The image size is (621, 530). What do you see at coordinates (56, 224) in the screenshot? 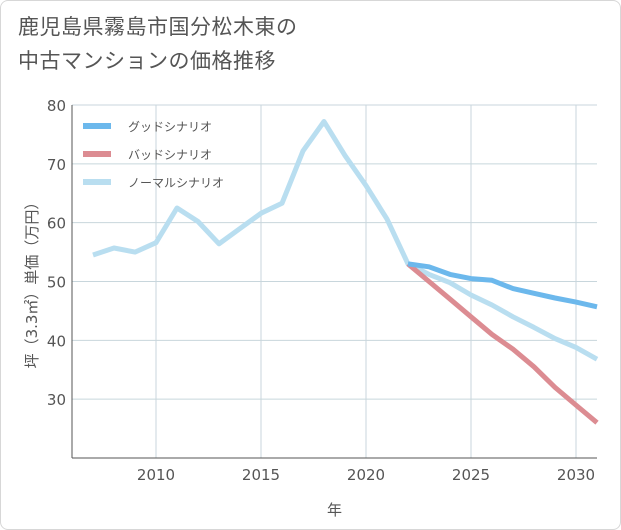
I see `y-tick-label: 60` at bounding box center [56, 224].